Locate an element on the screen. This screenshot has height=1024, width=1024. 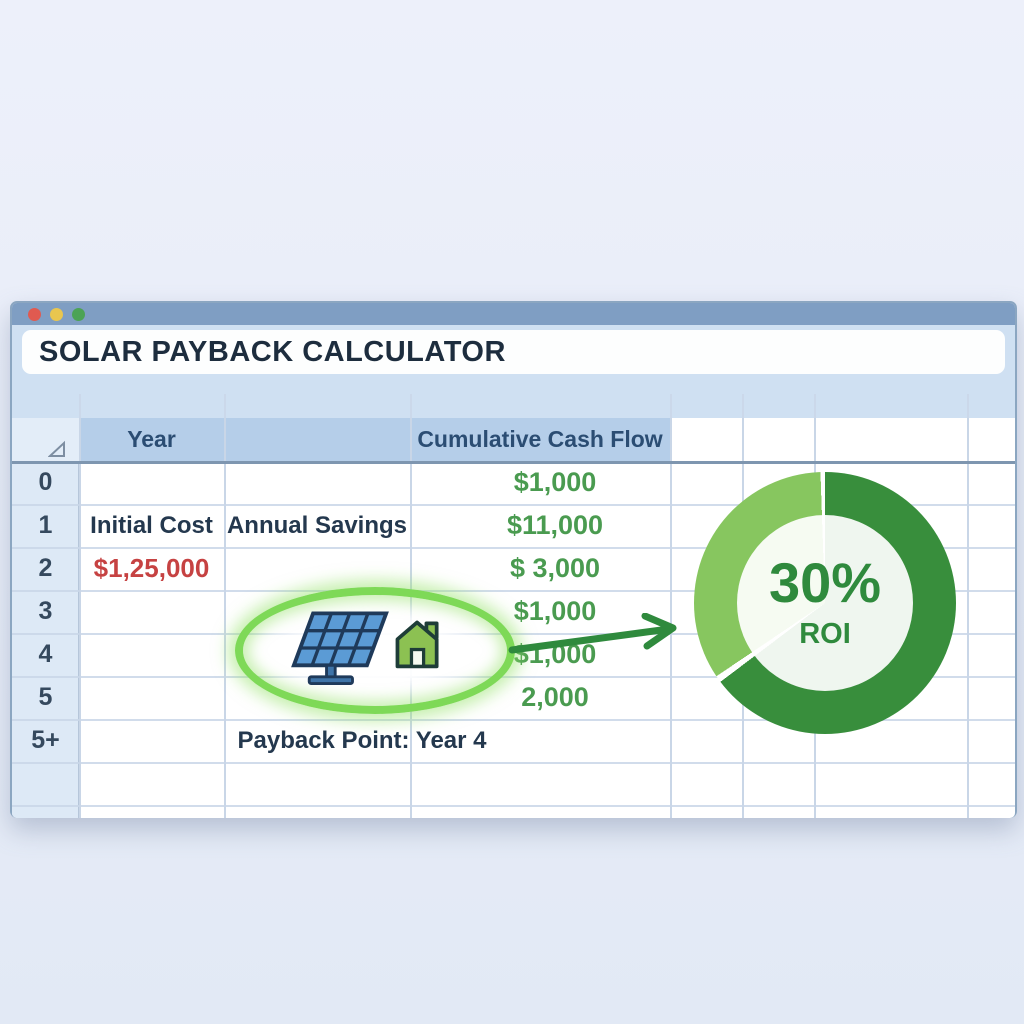
cell-cashflow-1: $11,000 is located at coordinates (555, 525).